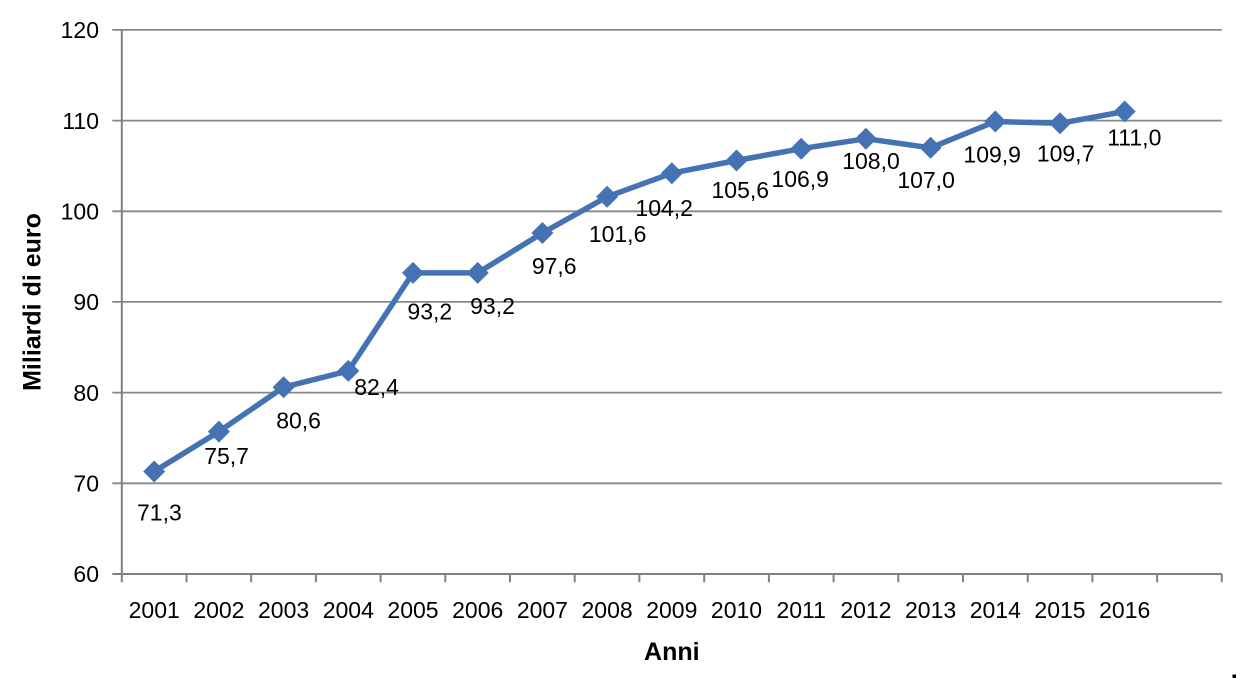  I want to click on svg-text: 2003, so click(283, 610).